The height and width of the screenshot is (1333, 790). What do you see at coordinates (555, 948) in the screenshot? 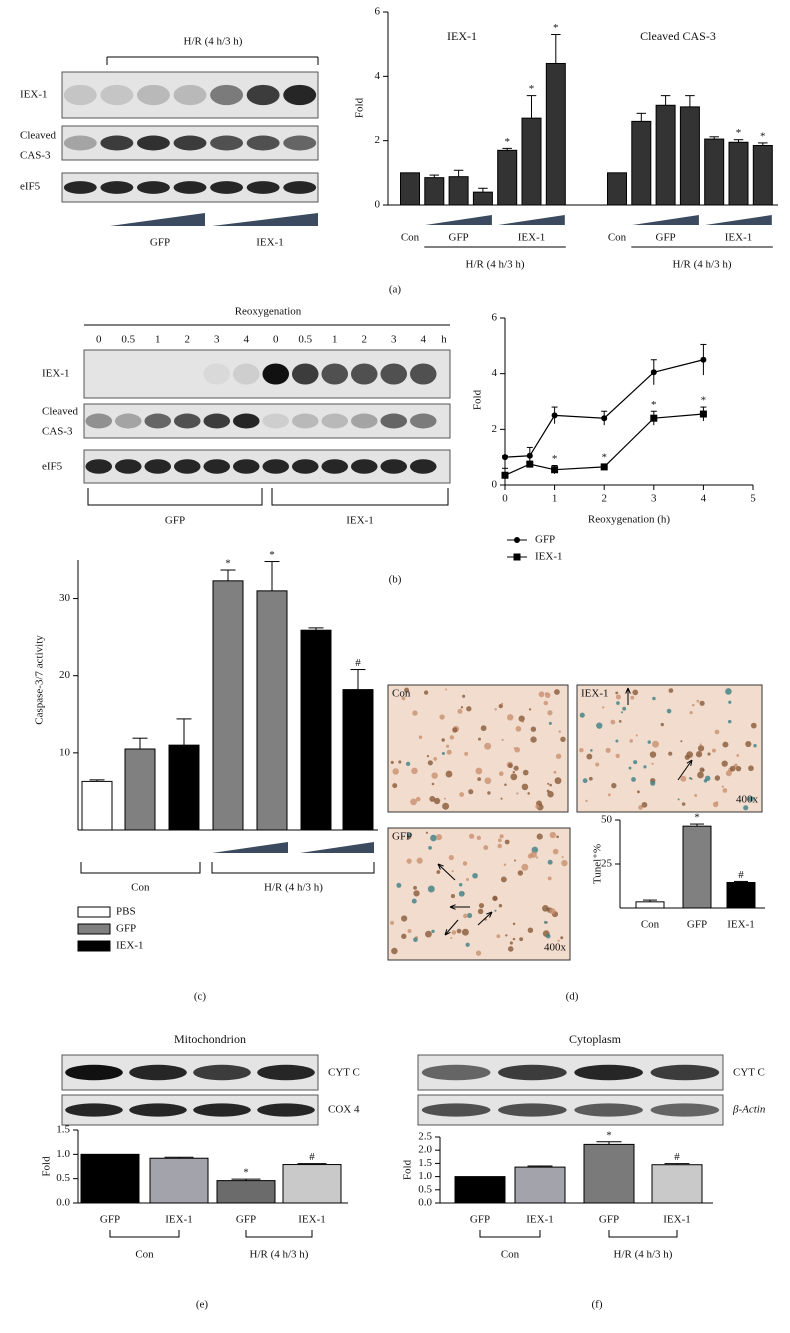
I see `magnification: 400x` at bounding box center [555, 948].